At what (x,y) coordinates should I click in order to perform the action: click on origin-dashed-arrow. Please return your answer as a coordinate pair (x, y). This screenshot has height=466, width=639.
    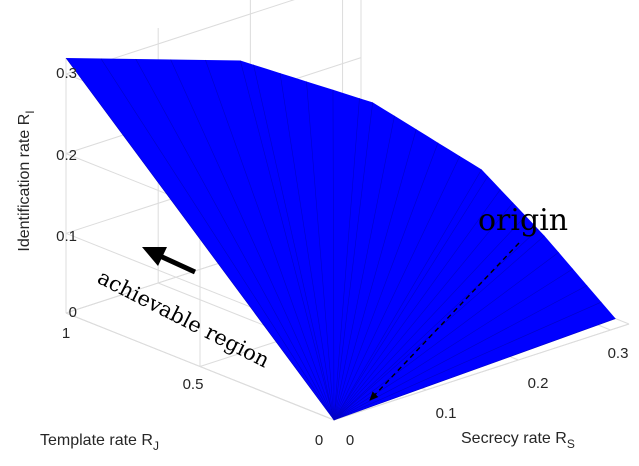
    Looking at the image, I should click on (444, 321).